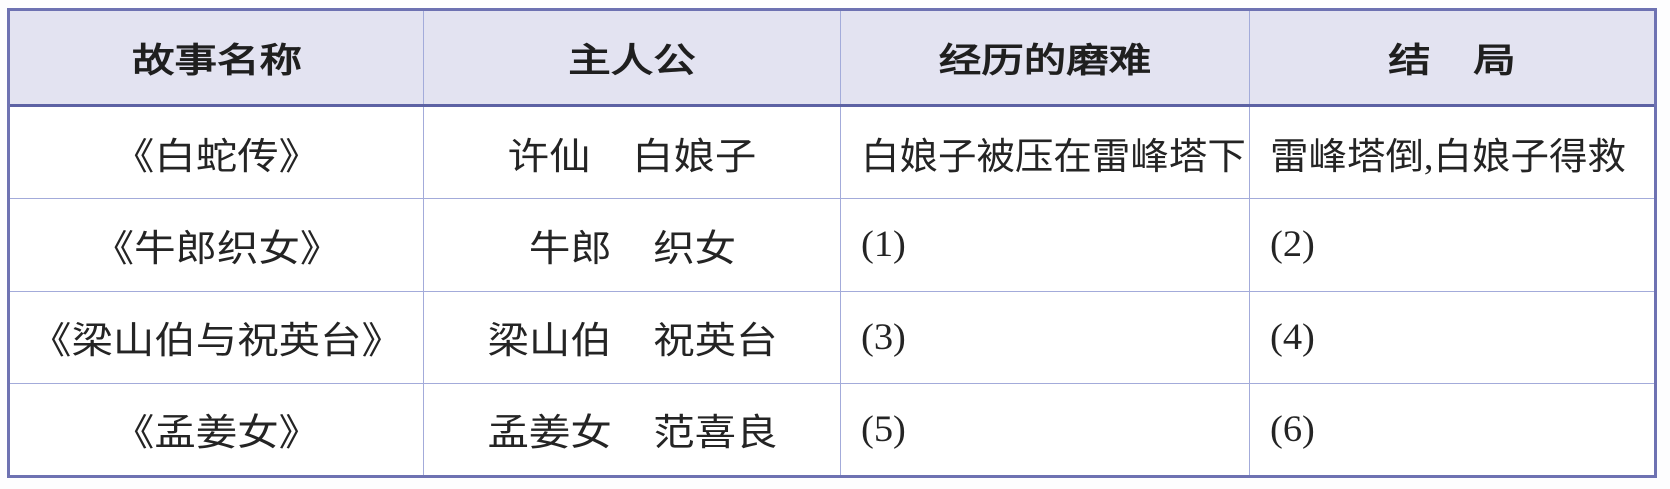 The width and height of the screenshot is (1670, 489). What do you see at coordinates (632, 342) in the screenshot?
I see `cell-text: 梁山伯 祝英台` at bounding box center [632, 342].